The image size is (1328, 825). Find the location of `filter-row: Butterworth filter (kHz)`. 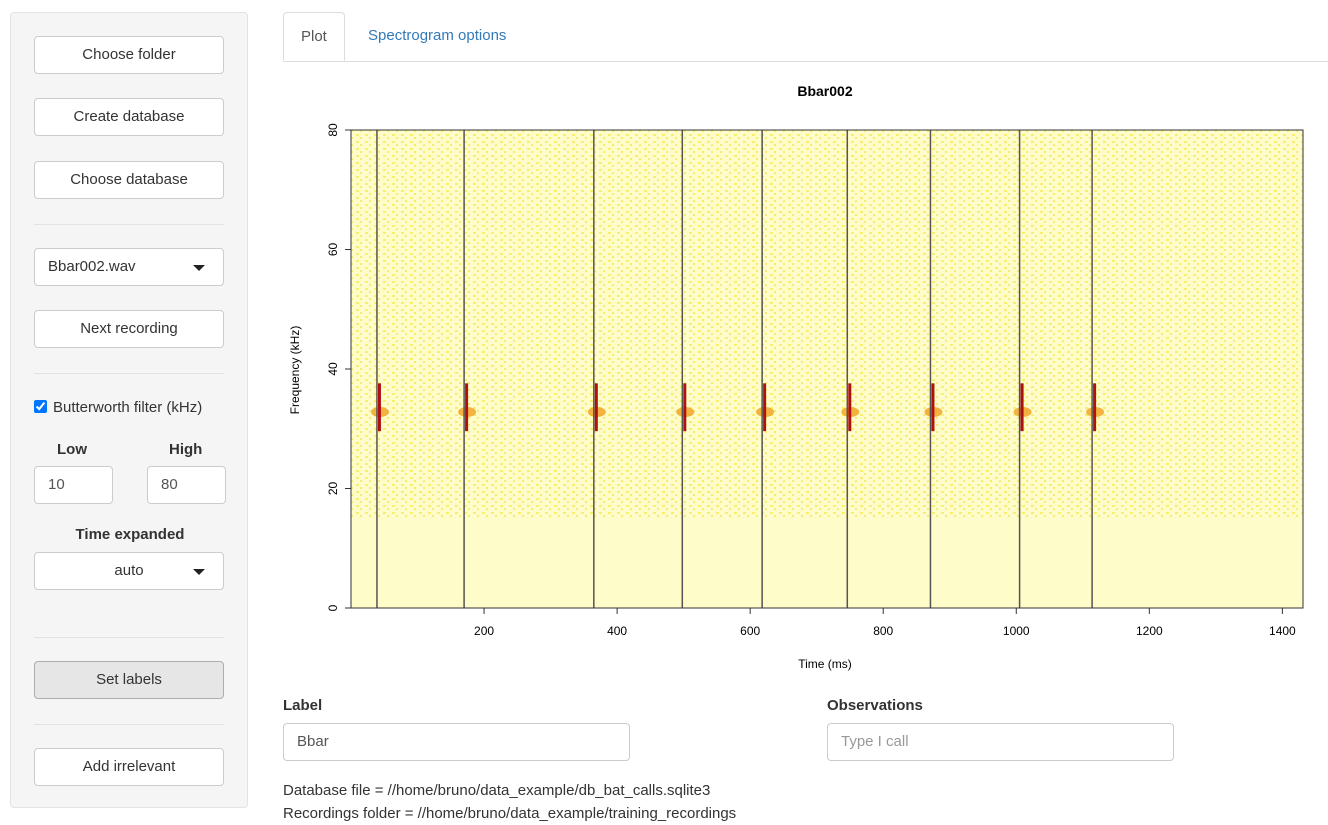

filter-row: Butterworth filter (kHz) is located at coordinates (118, 407).